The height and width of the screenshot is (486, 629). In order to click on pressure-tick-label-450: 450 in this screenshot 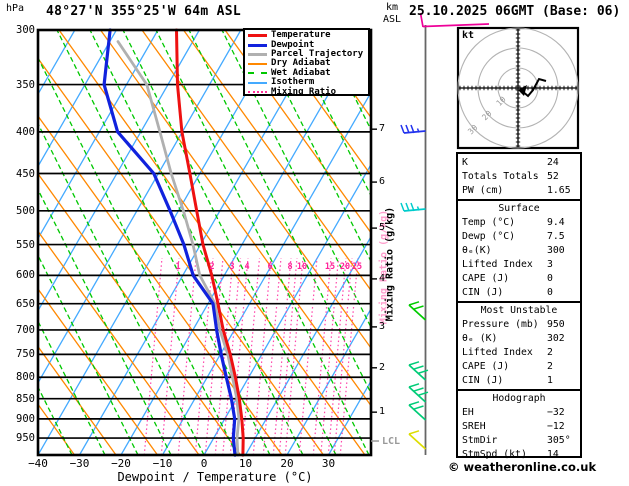, I will do `click(25, 173)`.